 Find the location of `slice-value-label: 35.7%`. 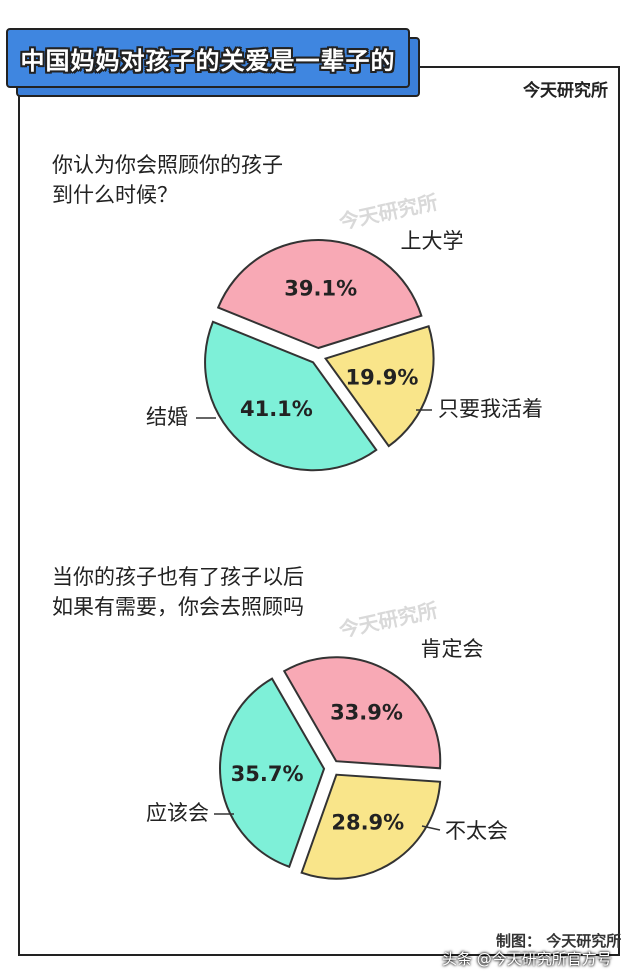

slice-value-label: 35.7% is located at coordinates (267, 774).